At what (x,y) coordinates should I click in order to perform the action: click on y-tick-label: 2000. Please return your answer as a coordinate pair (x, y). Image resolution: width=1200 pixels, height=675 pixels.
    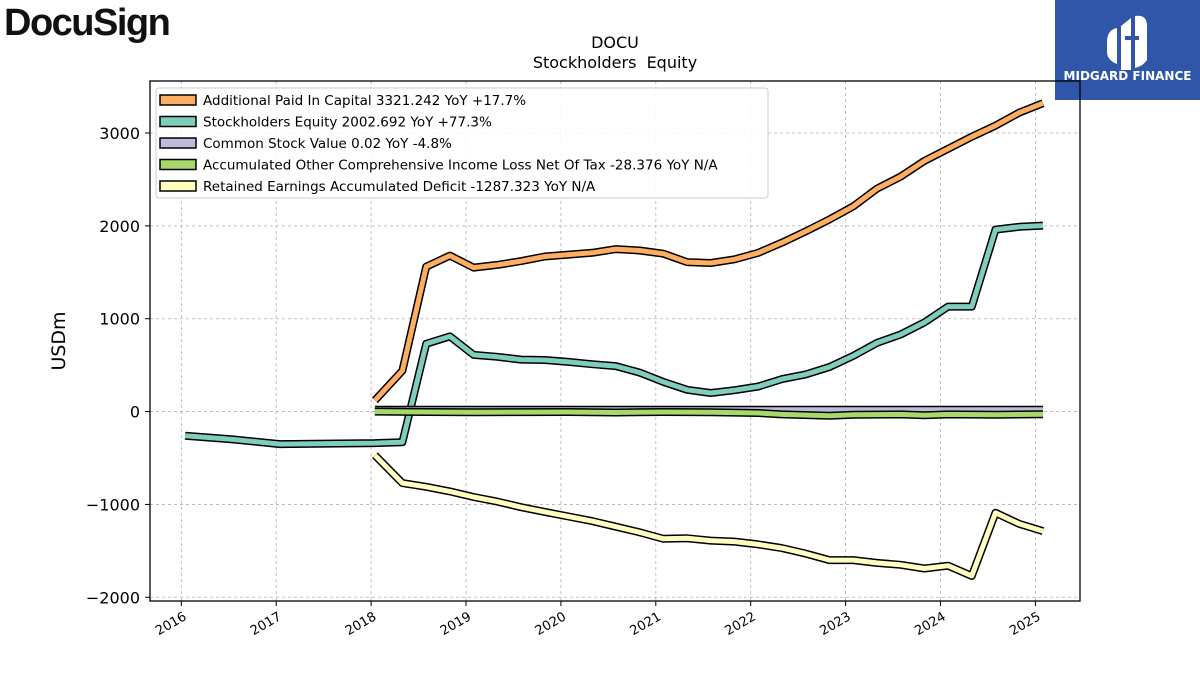
    Looking at the image, I should click on (119, 226).